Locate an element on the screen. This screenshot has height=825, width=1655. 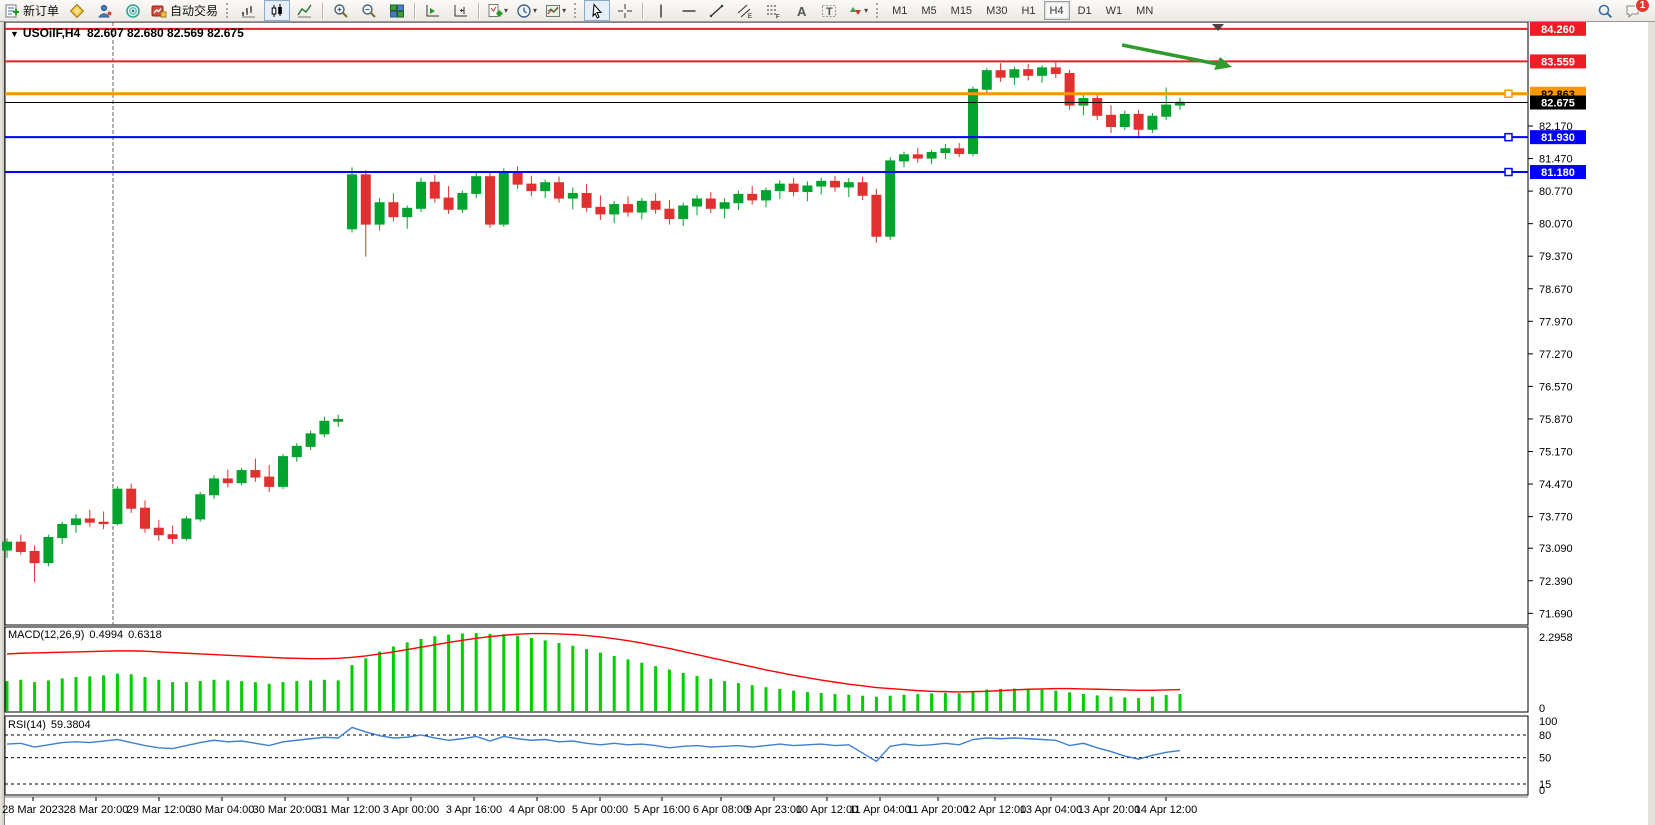
auto-scroll-button is located at coordinates (433, 10).